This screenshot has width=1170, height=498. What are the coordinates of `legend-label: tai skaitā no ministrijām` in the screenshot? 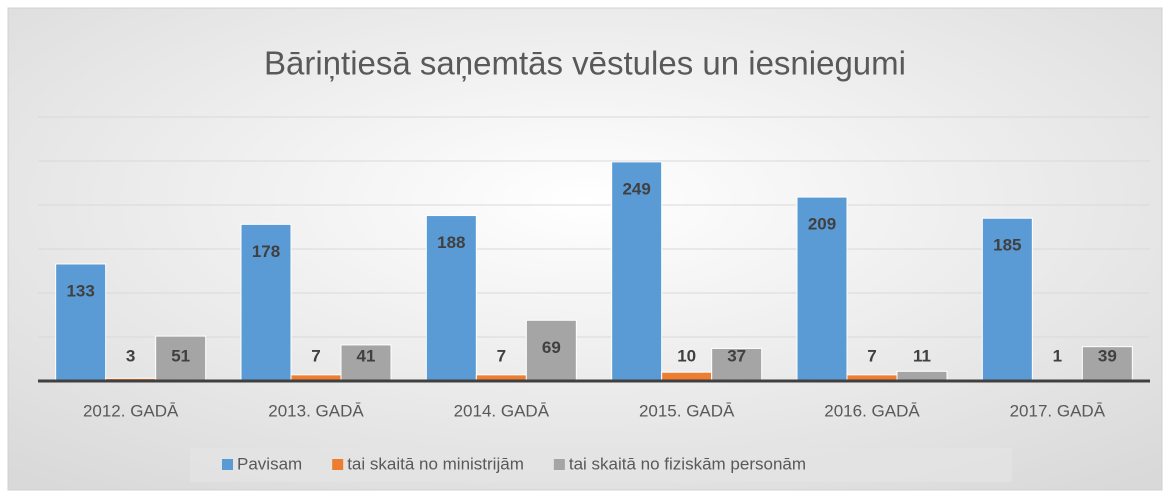 It's located at (435, 463).